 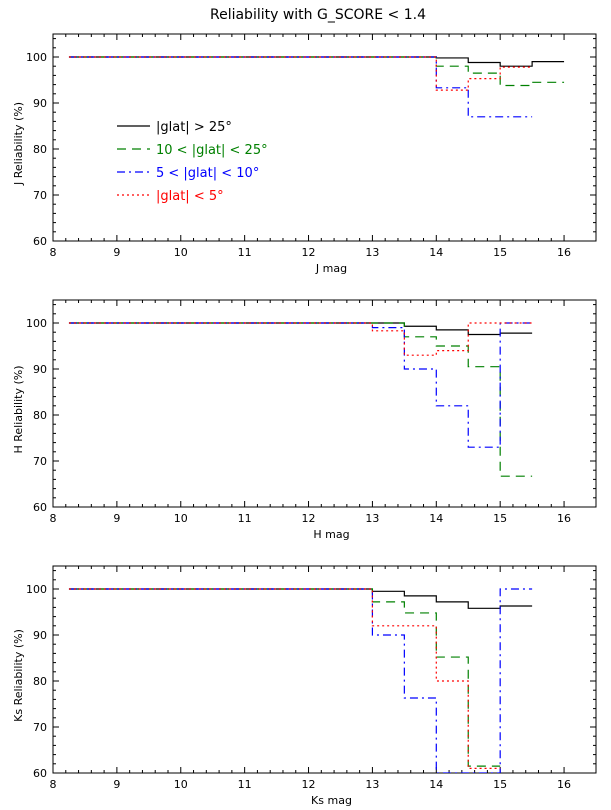 What do you see at coordinates (331, 800) in the screenshot?
I see `x-axis-label: Ks mag` at bounding box center [331, 800].